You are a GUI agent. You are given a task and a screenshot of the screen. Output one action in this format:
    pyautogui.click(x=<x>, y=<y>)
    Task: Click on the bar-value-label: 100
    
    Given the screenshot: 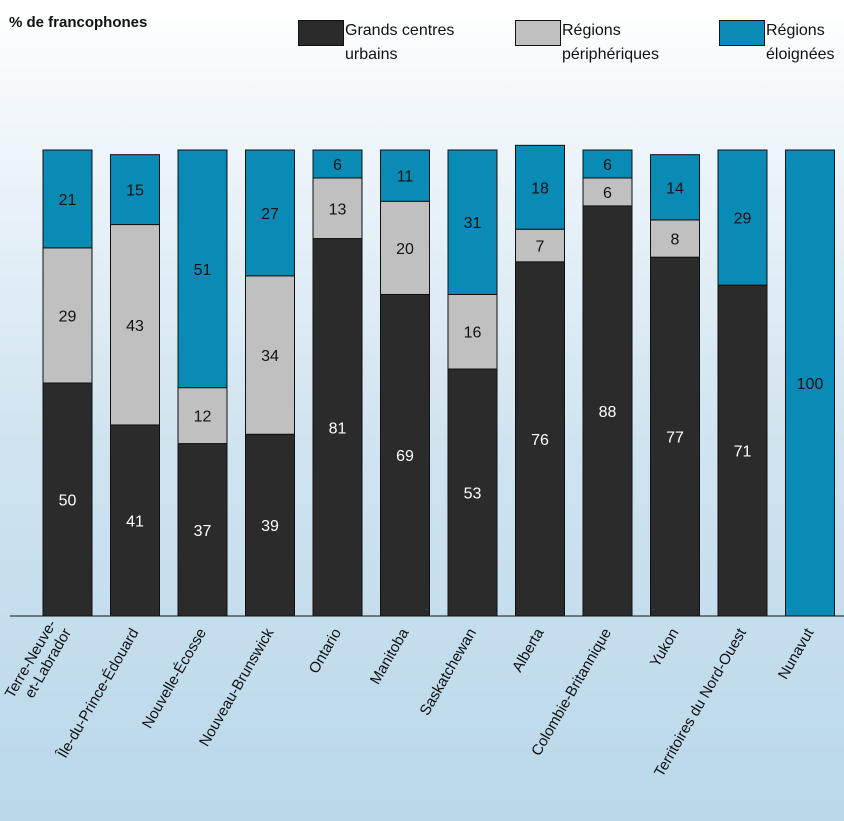 What is the action you would take?
    pyautogui.click(x=810, y=384)
    